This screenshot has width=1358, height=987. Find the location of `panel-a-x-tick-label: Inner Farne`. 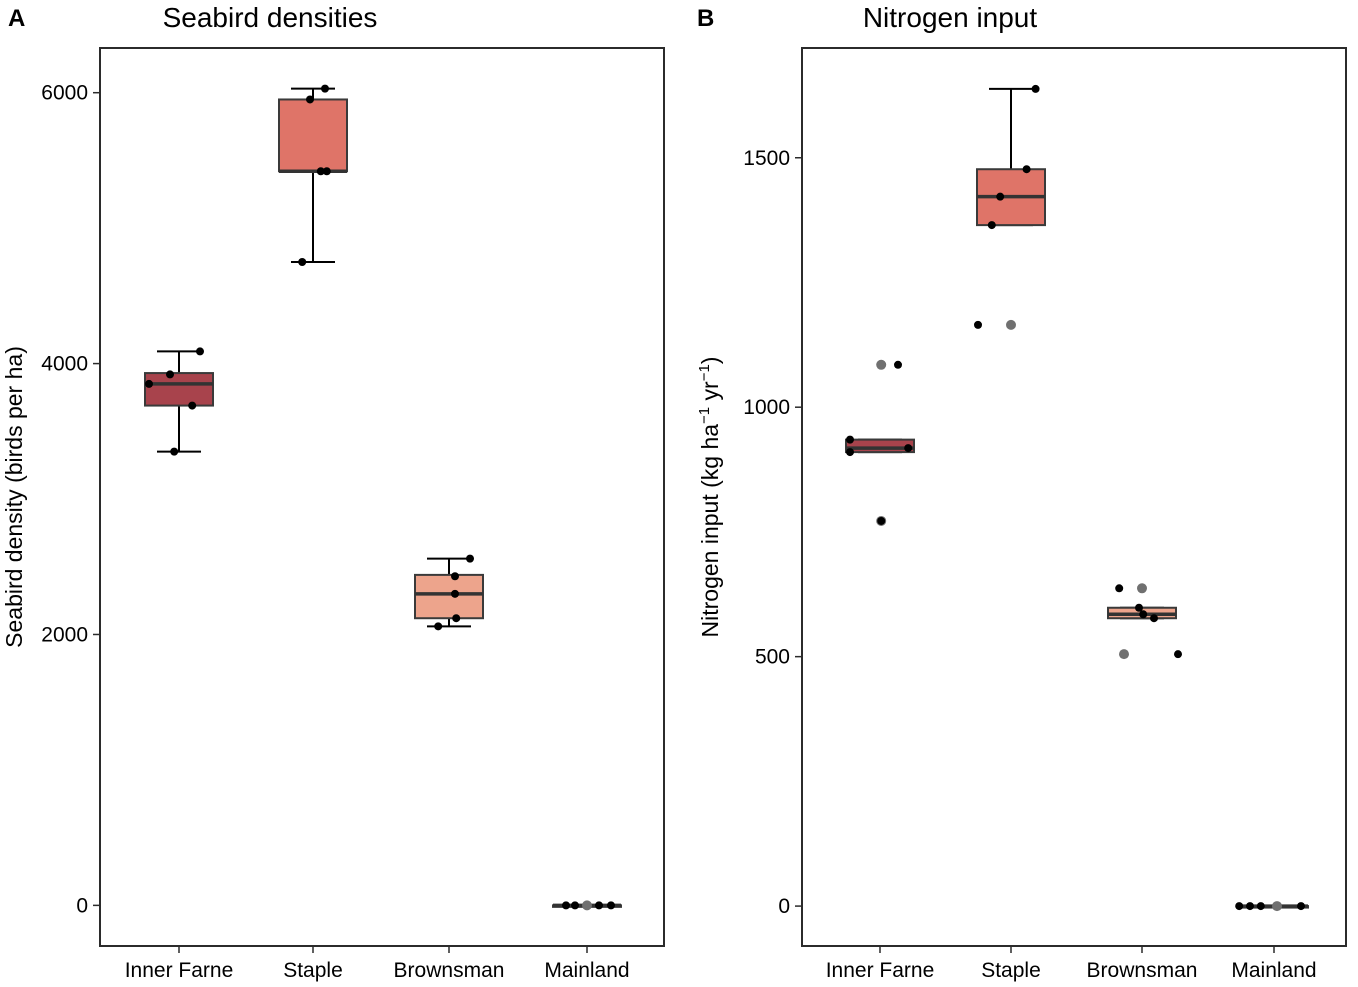

panel-a-x-tick-label: Inner Farne is located at coordinates (179, 970).